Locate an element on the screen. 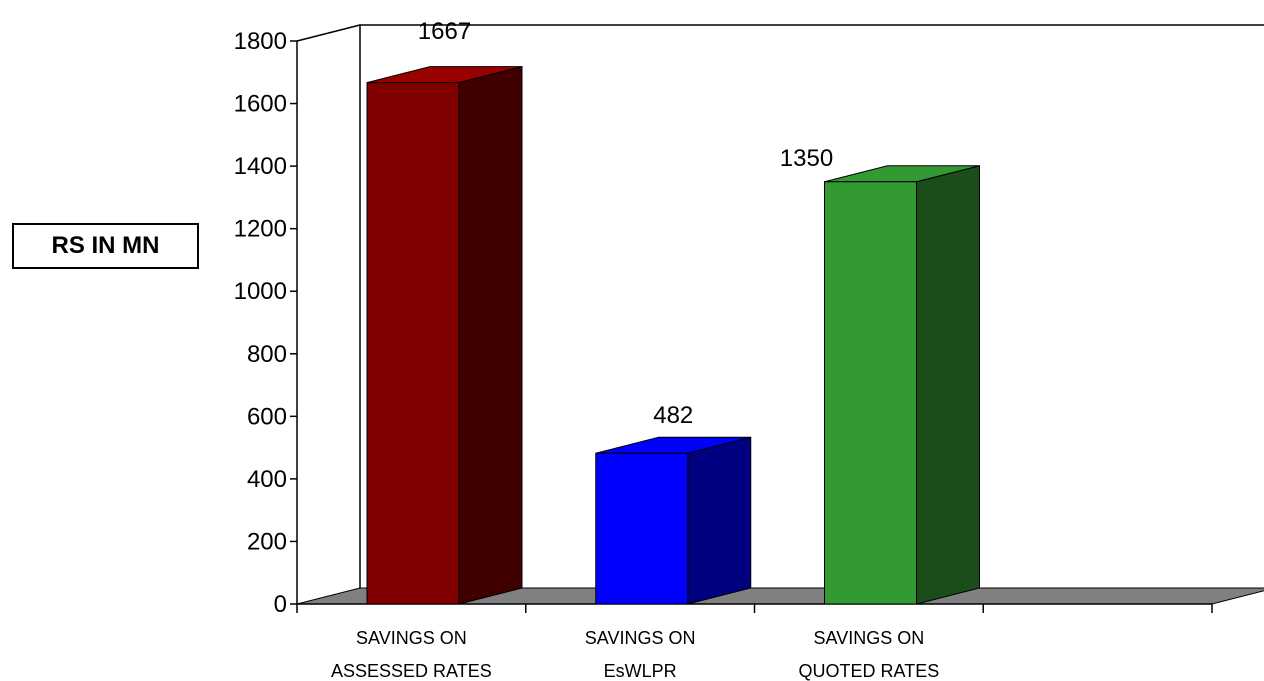 The image size is (1264, 681). data-label: 1667 is located at coordinates (444, 31).